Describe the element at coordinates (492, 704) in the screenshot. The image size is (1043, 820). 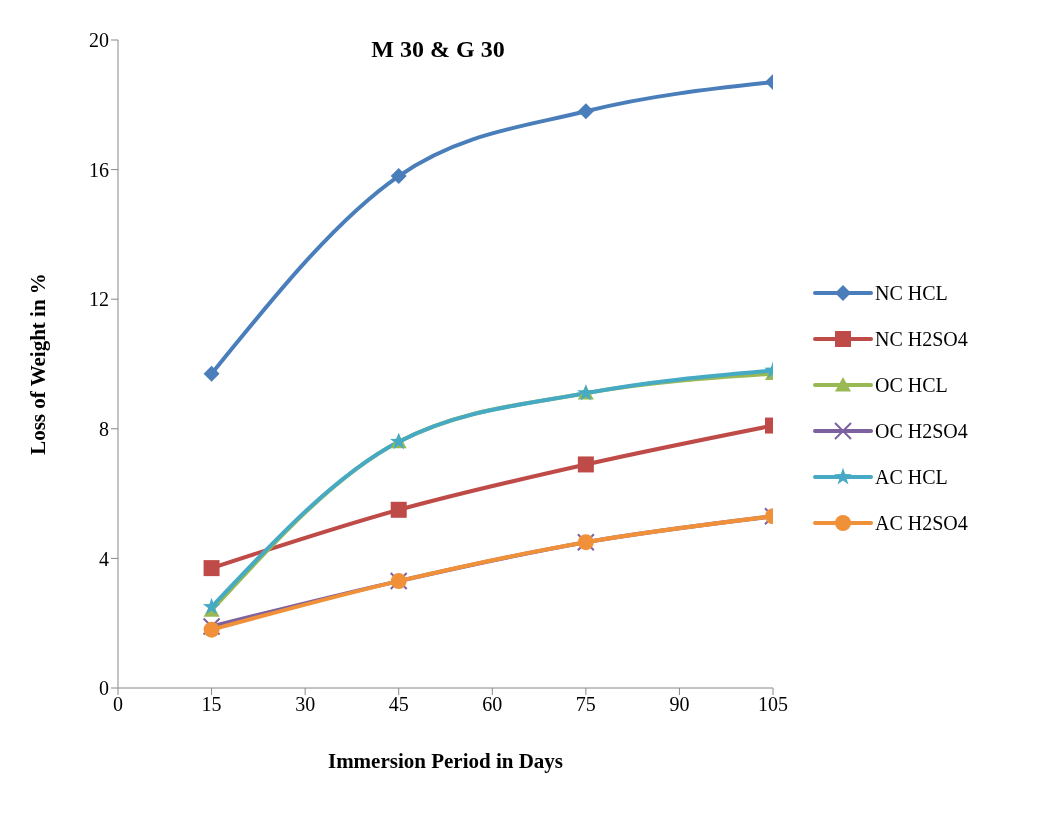
I see `x-tick-label: 60` at that location.